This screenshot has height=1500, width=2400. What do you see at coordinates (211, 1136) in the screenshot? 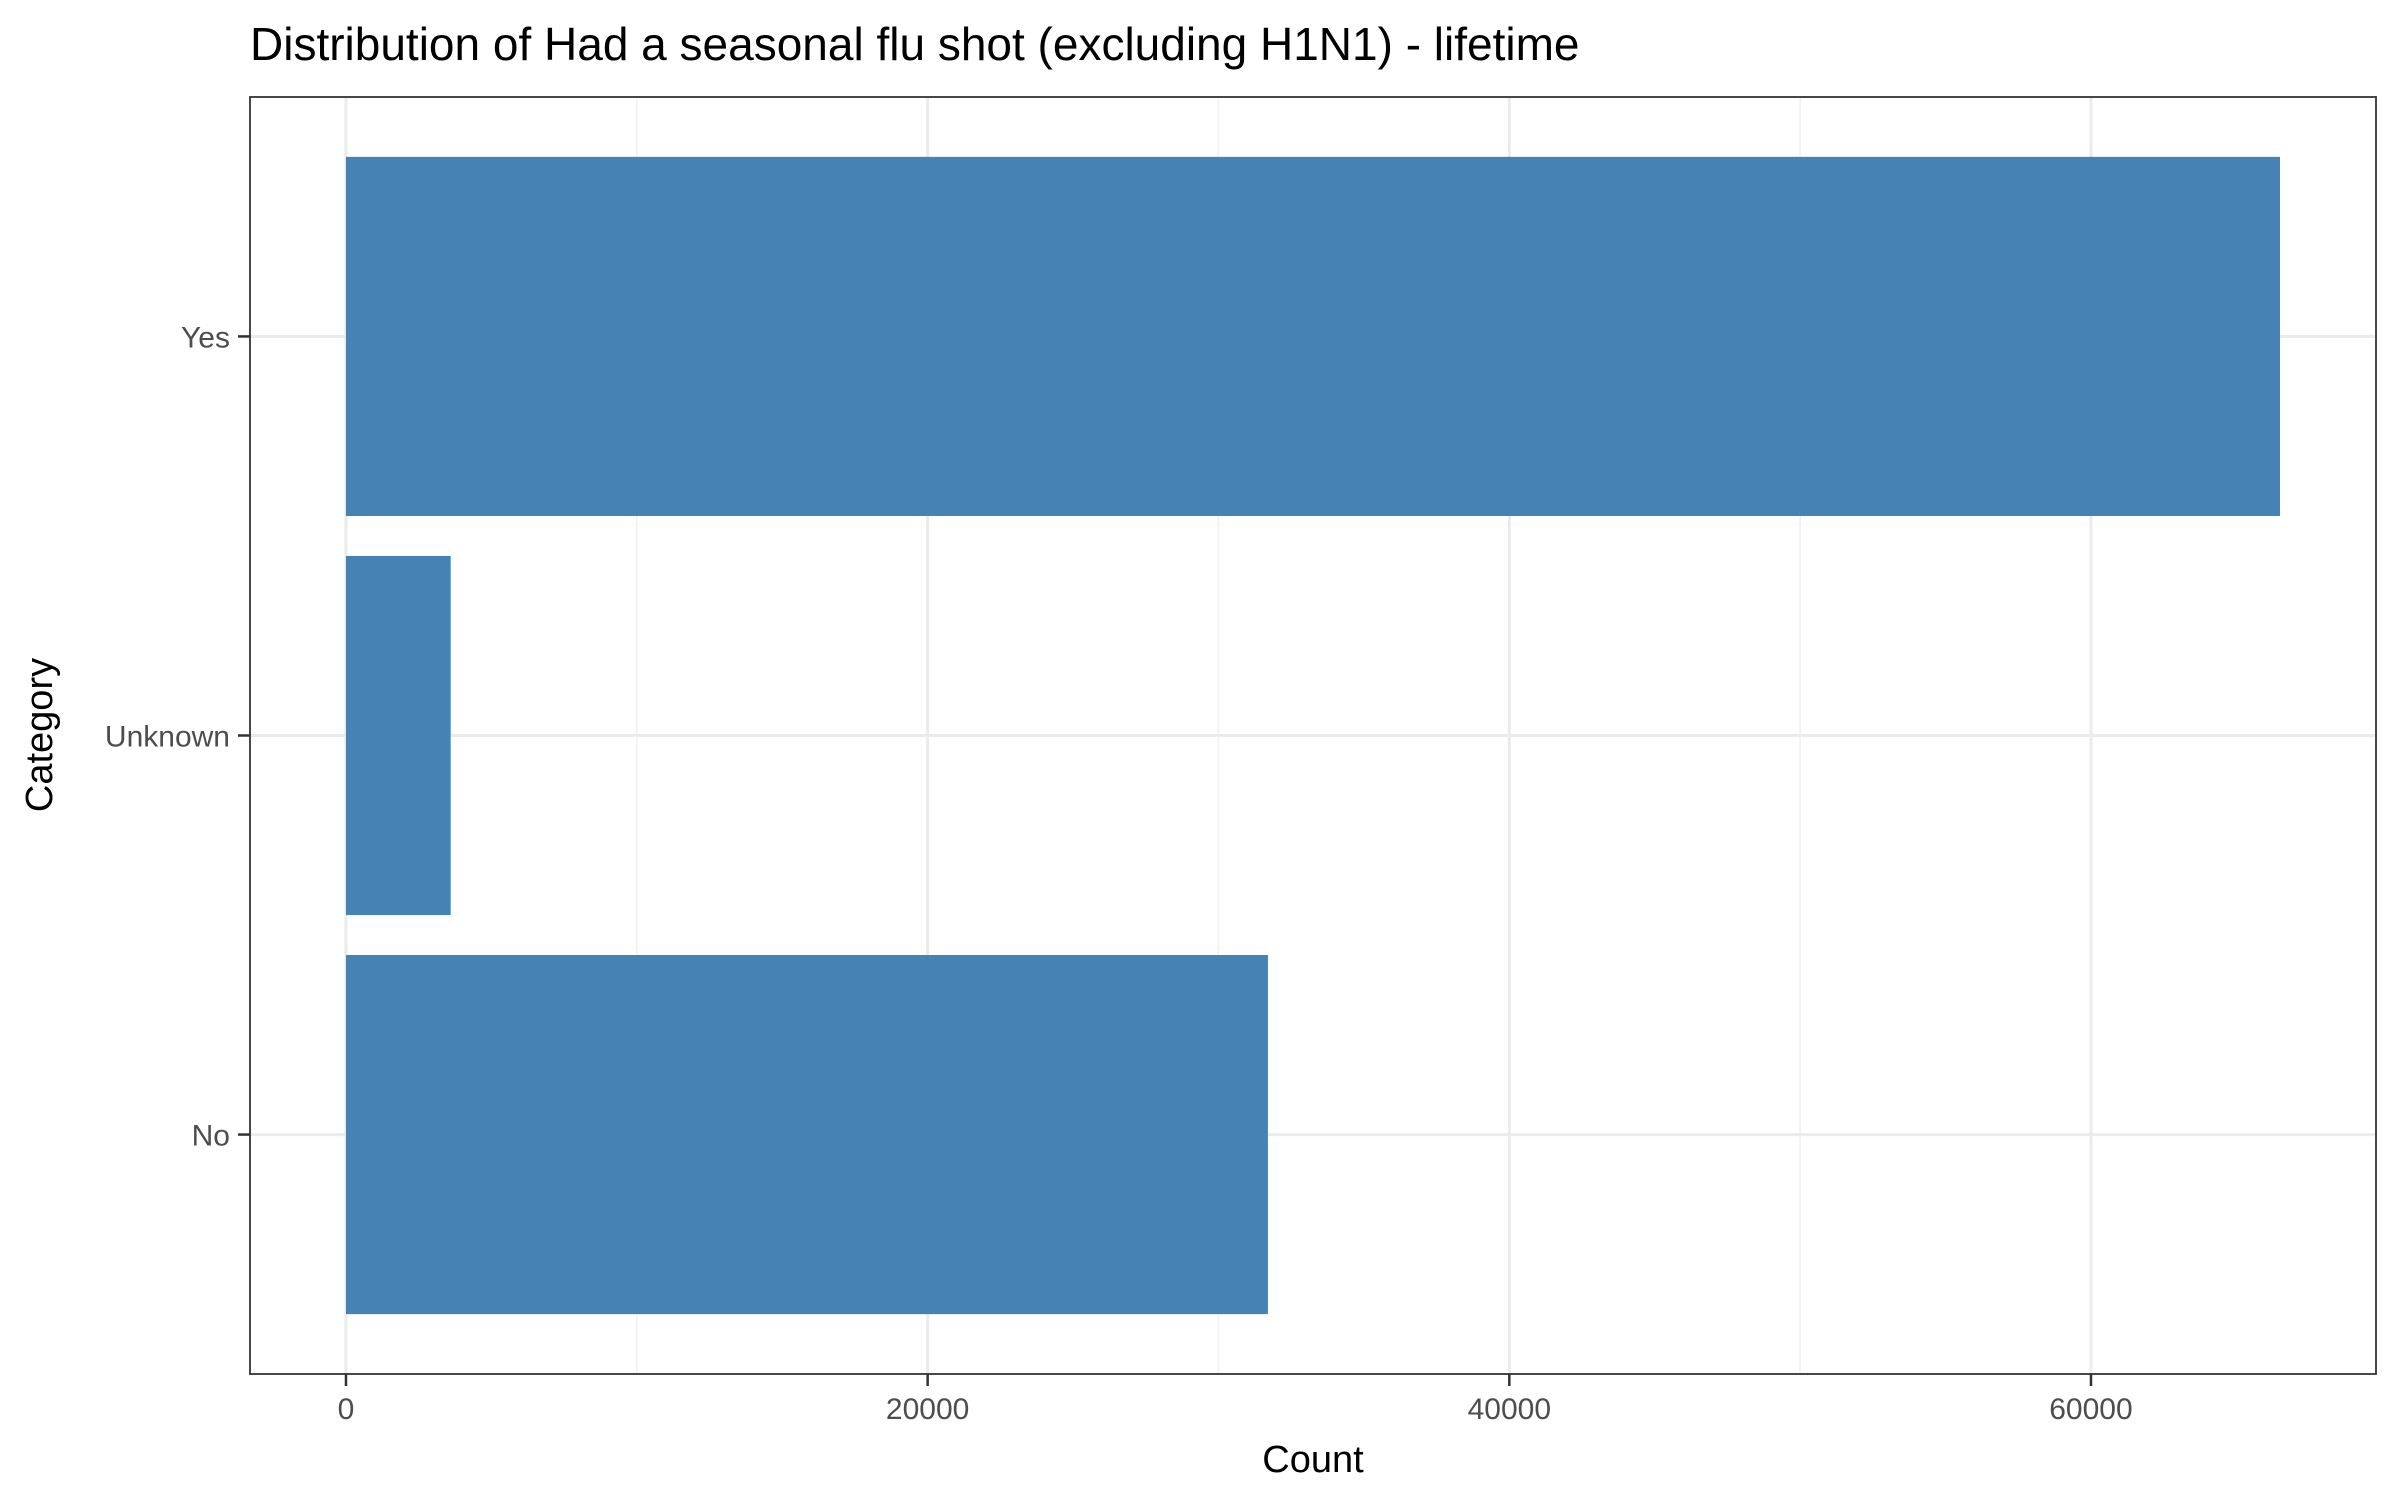
I see `y-tick-label: No` at bounding box center [211, 1136].